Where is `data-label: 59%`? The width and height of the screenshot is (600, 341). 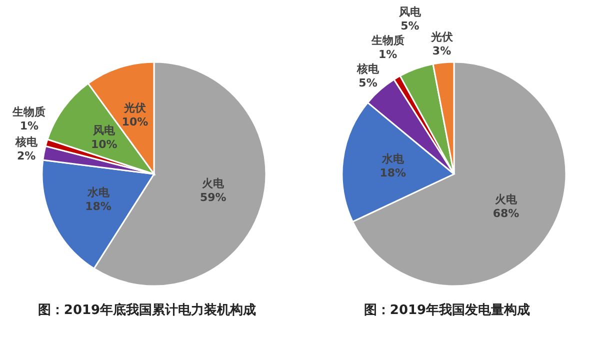
data-label: 59% is located at coordinates (213, 197).